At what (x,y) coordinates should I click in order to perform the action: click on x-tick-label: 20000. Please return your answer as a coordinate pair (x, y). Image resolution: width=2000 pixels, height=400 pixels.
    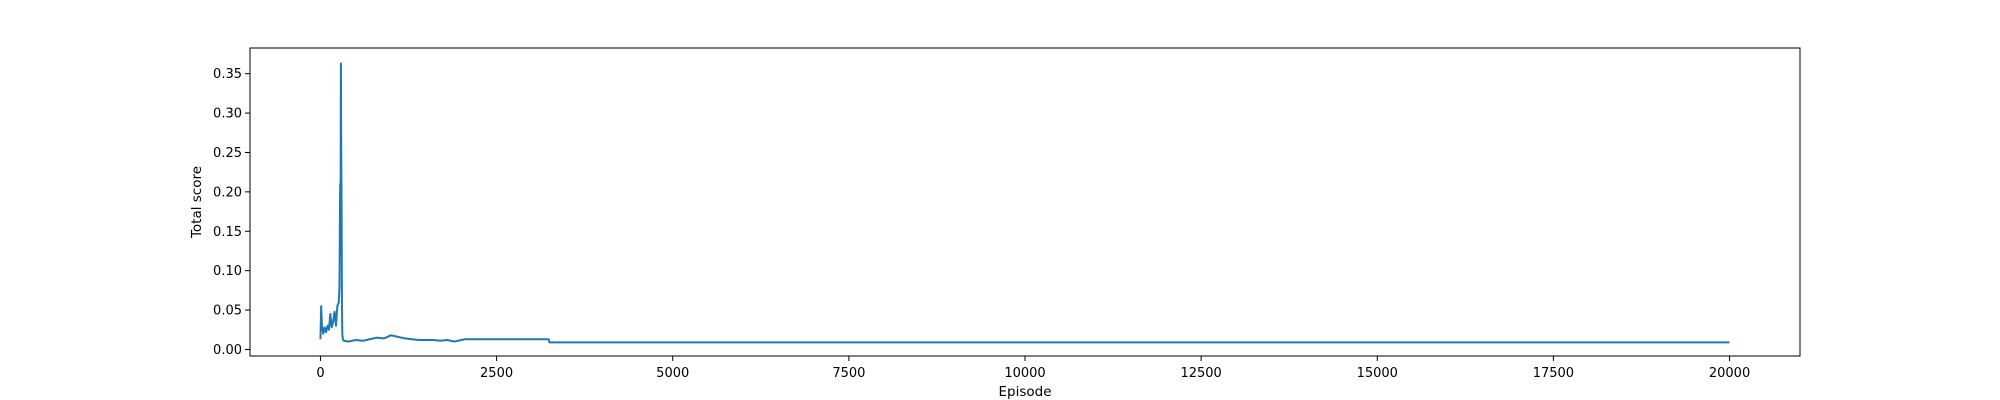
    Looking at the image, I should click on (1729, 373).